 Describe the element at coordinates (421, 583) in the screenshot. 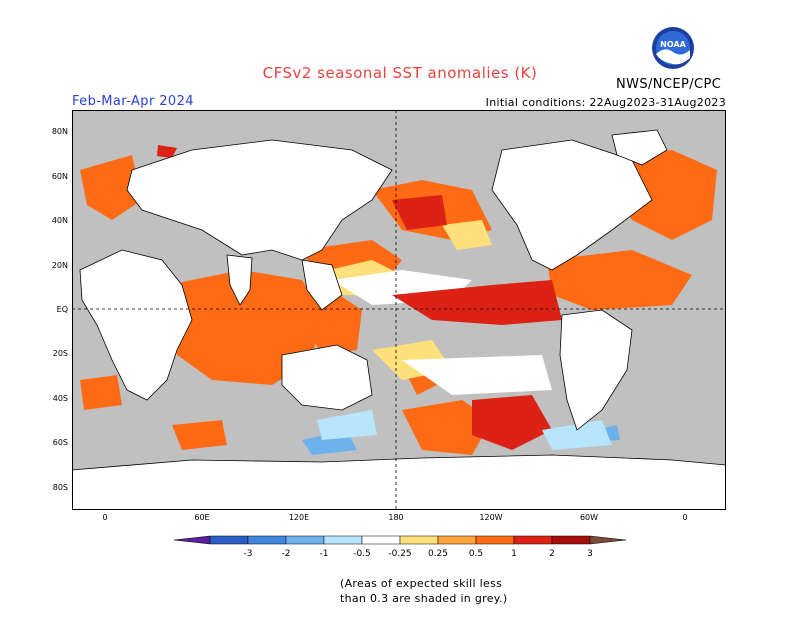

I see `footnote-line-1: (Areas of expected skill less` at that location.